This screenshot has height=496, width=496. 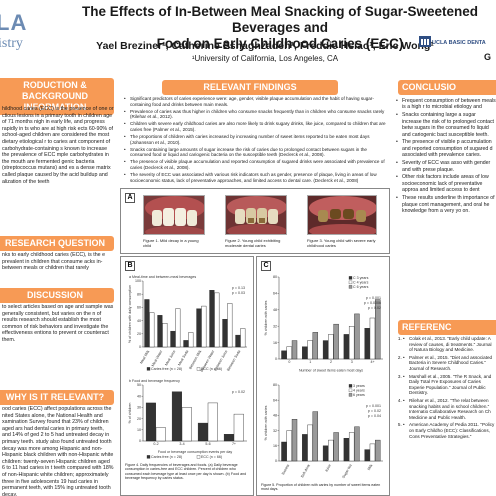 What do you see at coordinates (373, 362) in the screenshot?
I see `x-tick-label: 4+` at bounding box center [373, 362].